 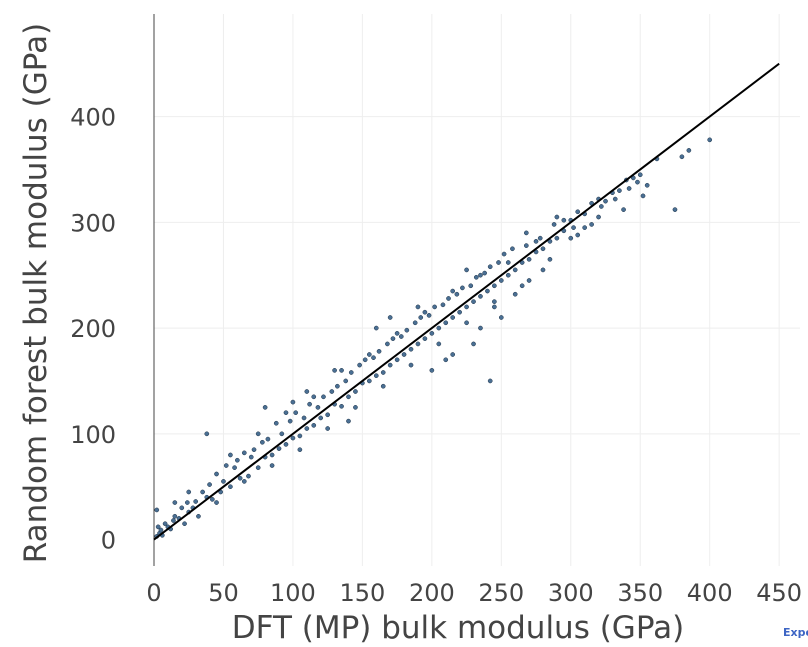 I want to click on y-tick-label: 0, so click(x=108, y=541).